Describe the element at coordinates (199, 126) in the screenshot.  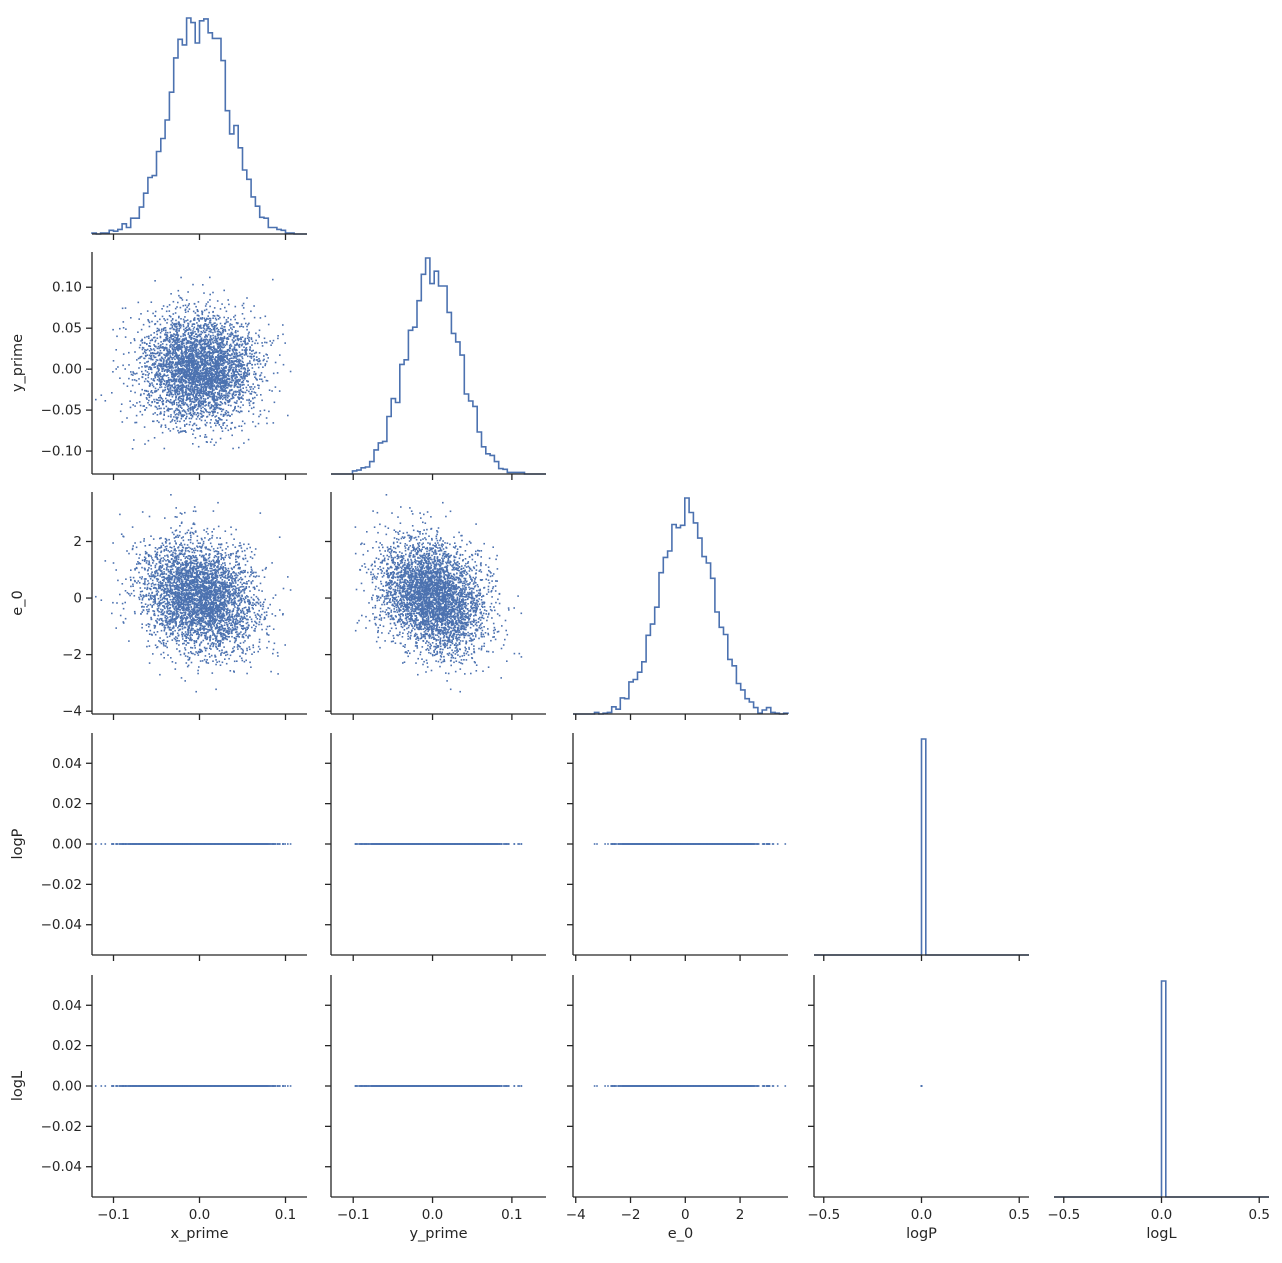
I see `hist-x_prime` at that location.